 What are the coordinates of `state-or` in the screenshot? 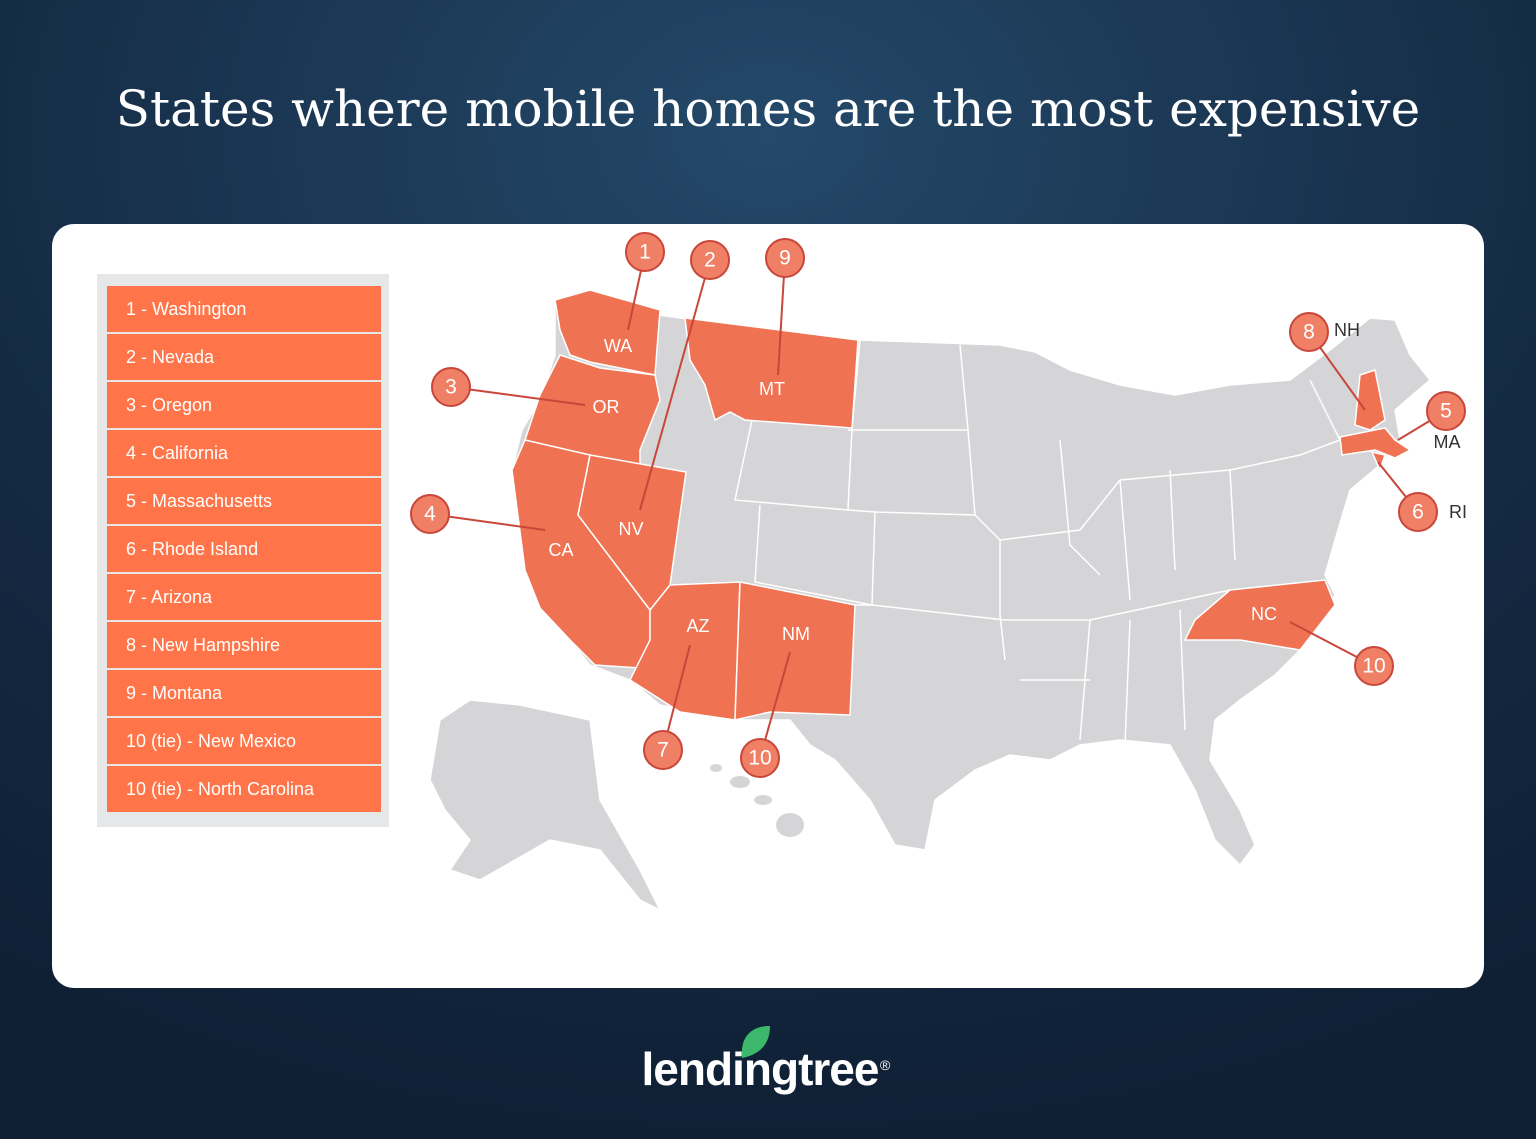 It's located at (592, 412).